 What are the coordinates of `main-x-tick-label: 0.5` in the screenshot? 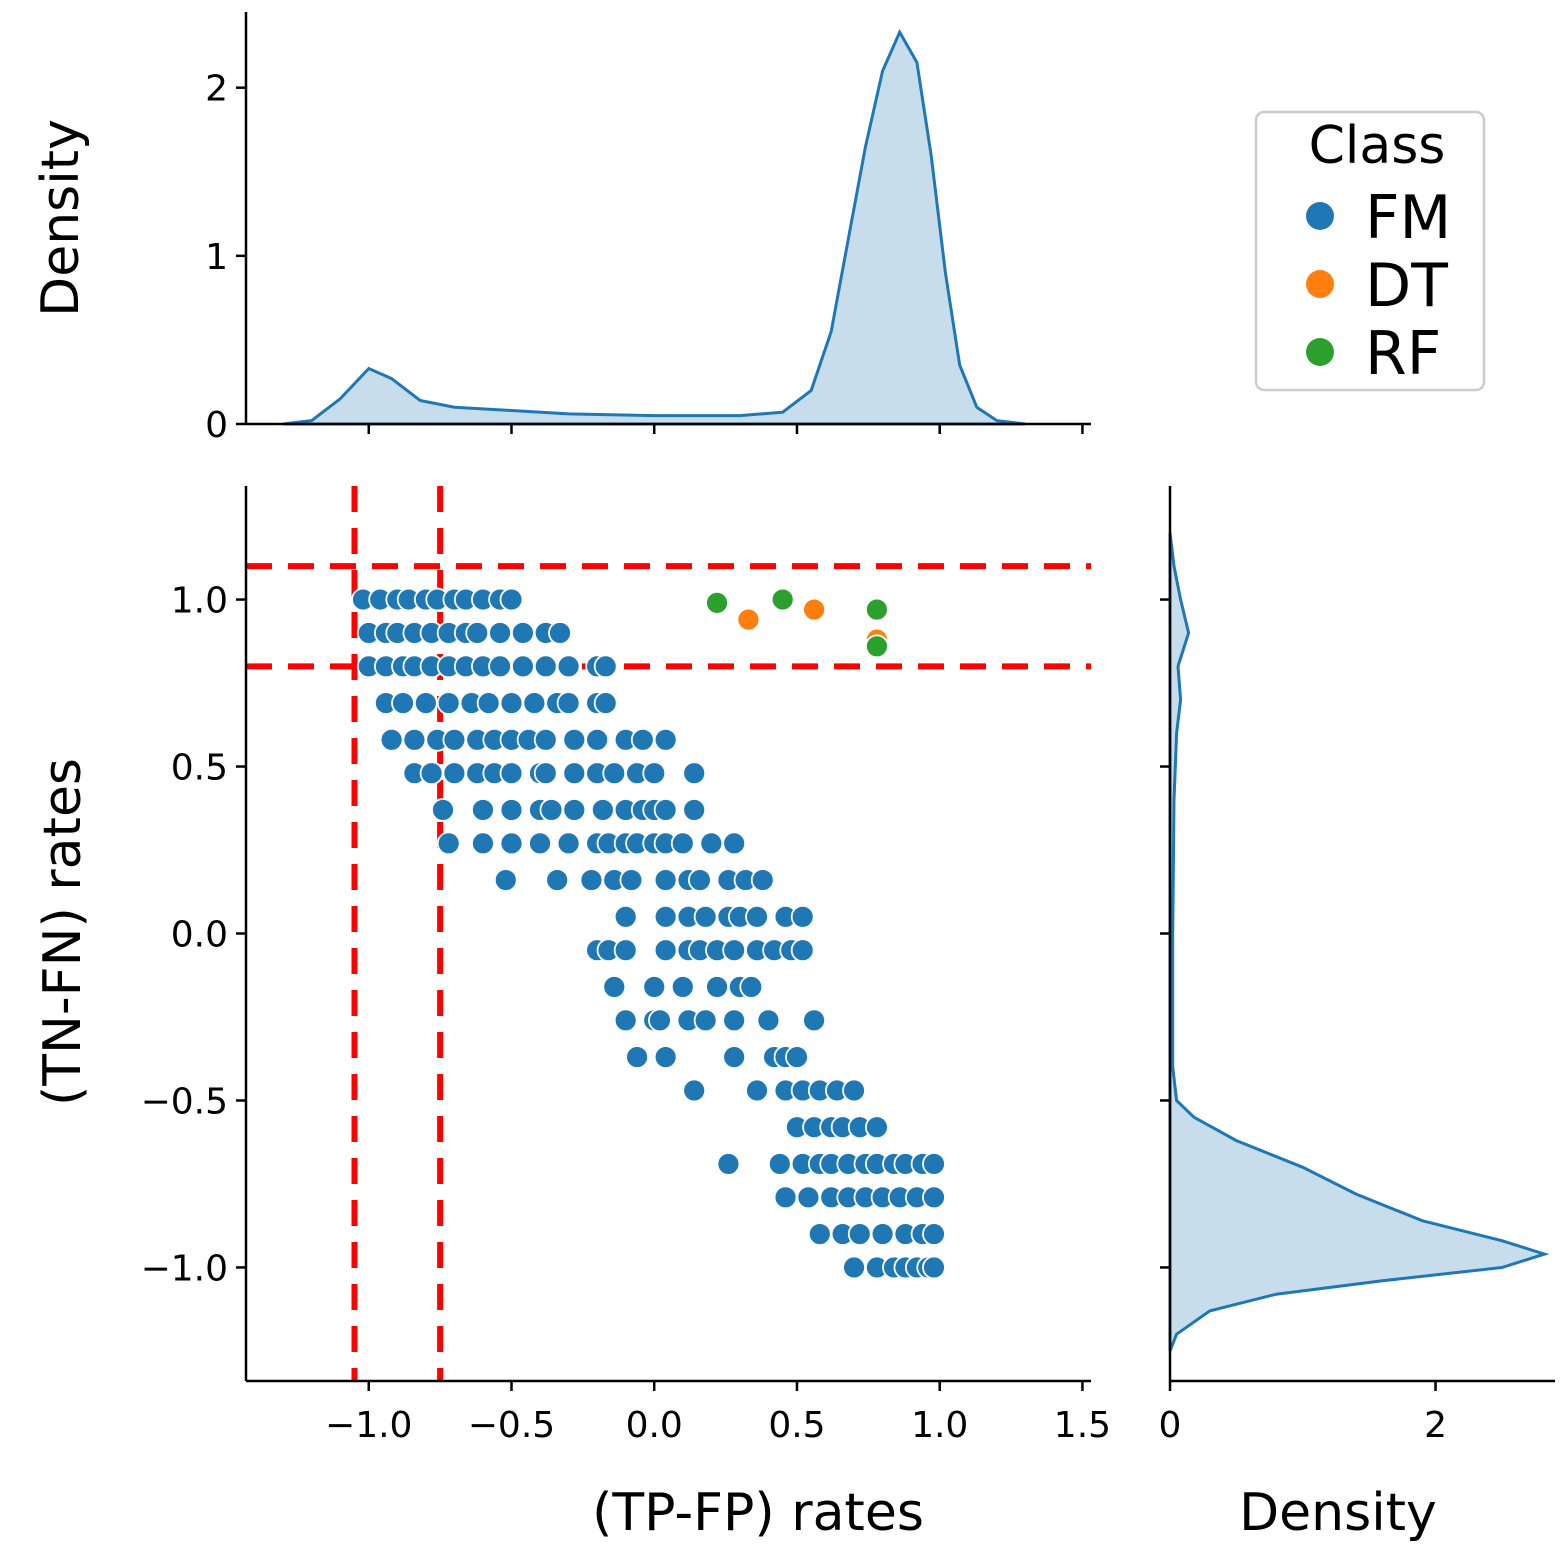 It's located at (796, 1425).